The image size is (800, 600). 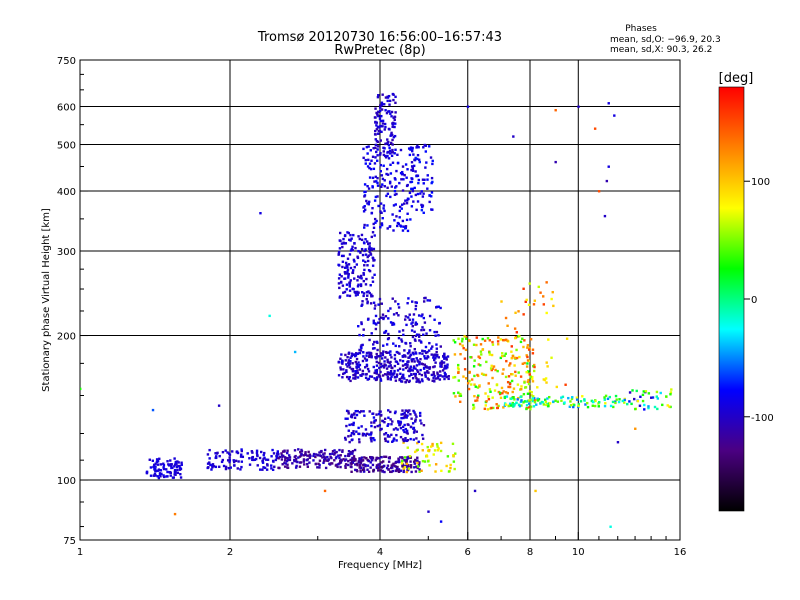 What do you see at coordinates (66, 146) in the screenshot?
I see `y-tick-label: 500` at bounding box center [66, 146].